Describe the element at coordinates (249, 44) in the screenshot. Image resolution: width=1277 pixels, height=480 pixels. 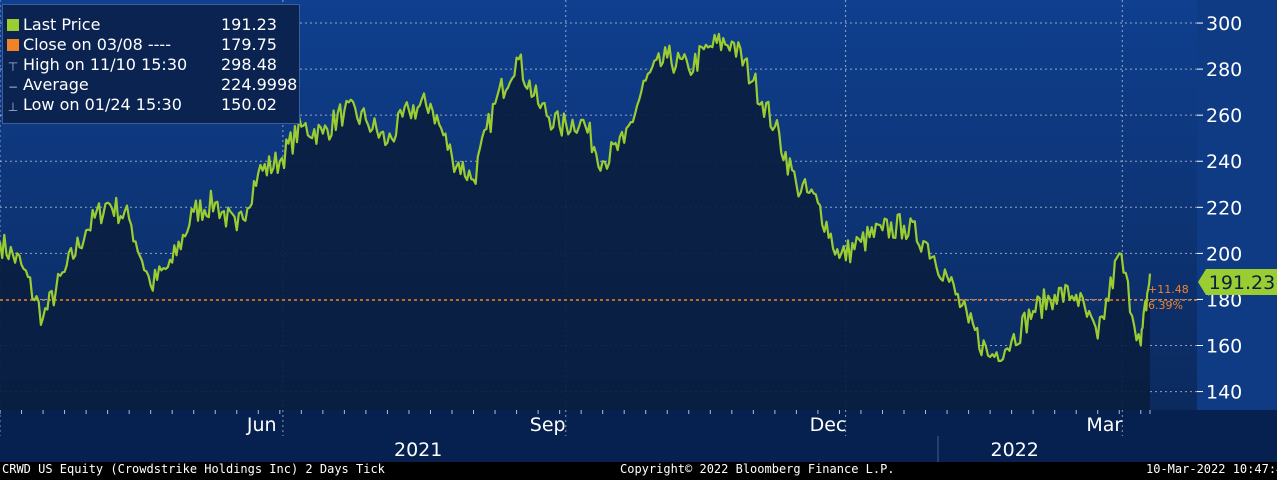
I see `legend-value: 179.75` at that location.